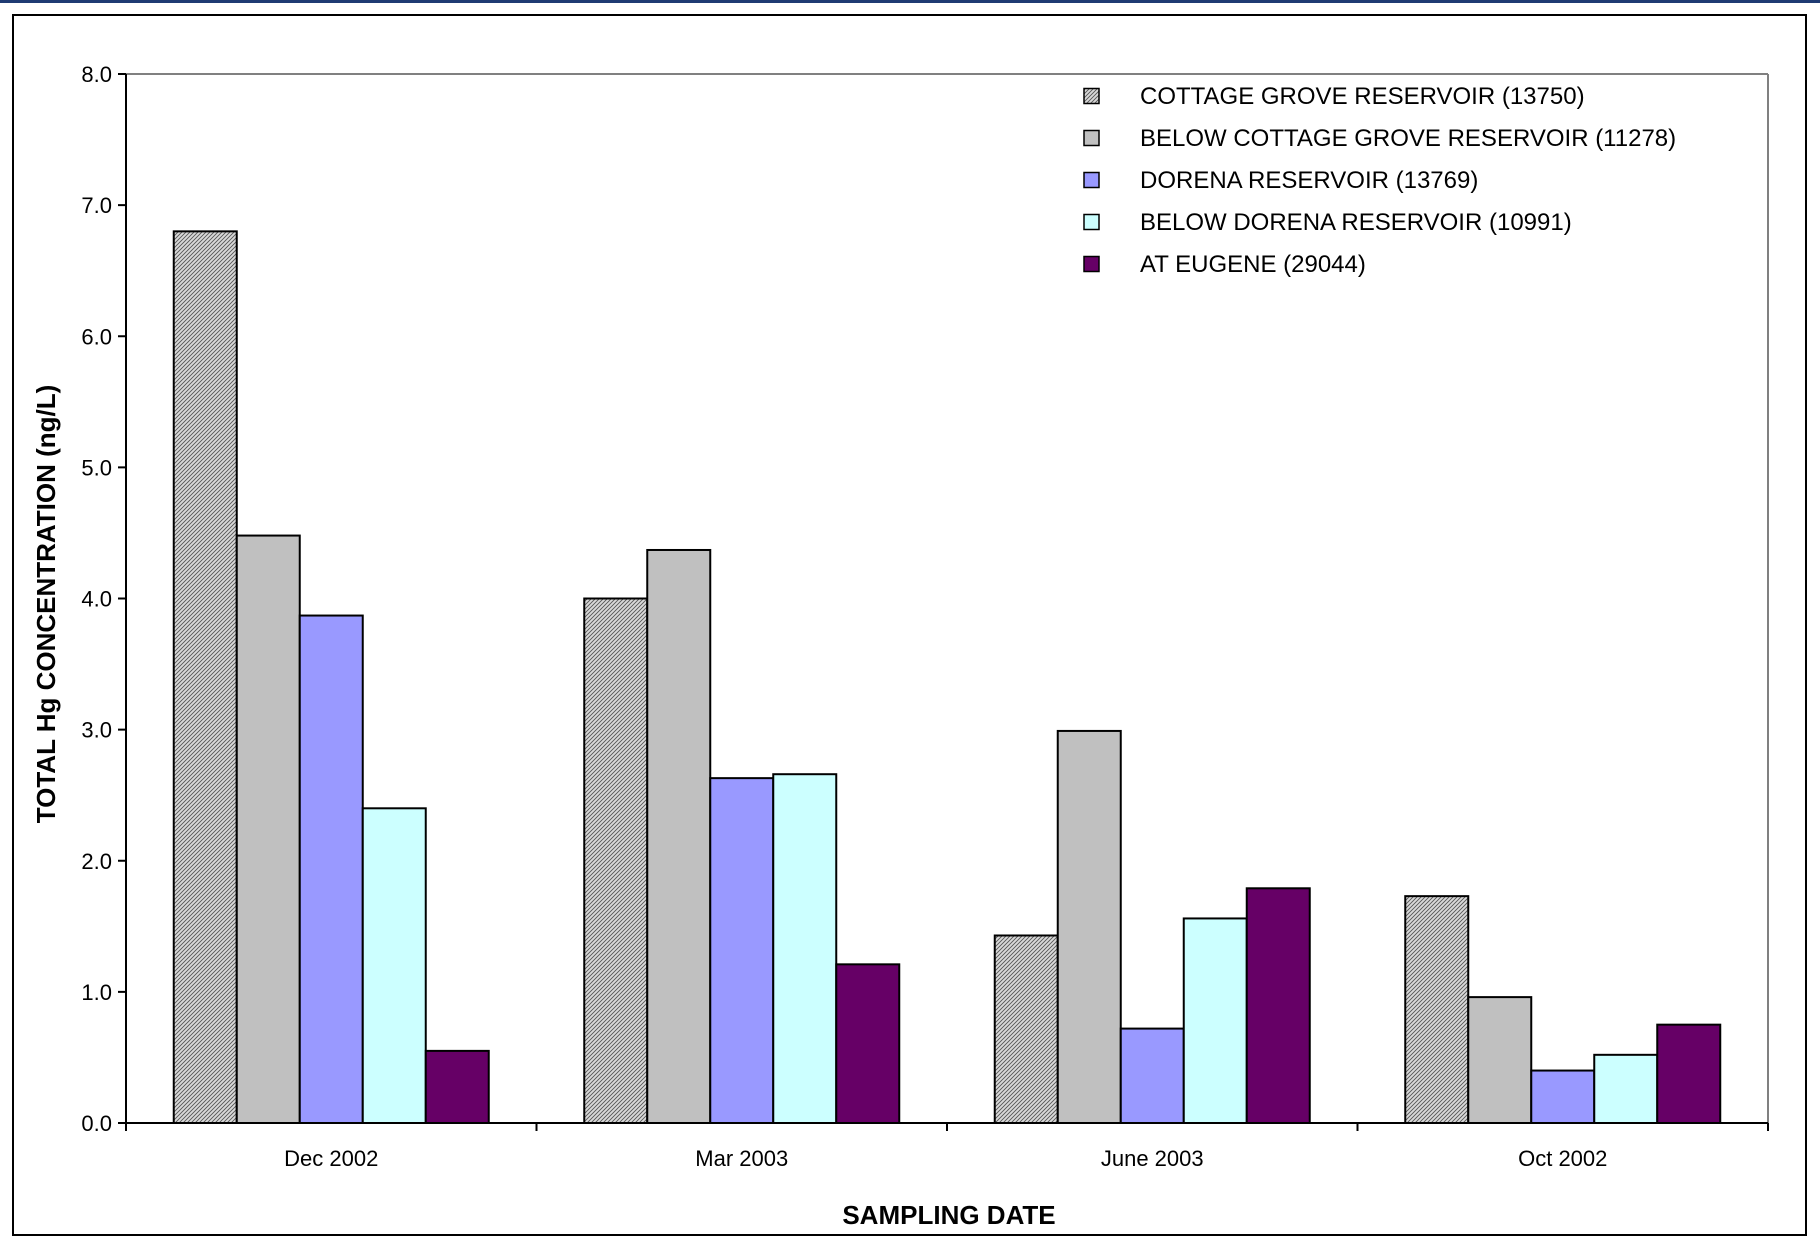 This screenshot has width=1820, height=1243. What do you see at coordinates (96, 861) in the screenshot?
I see `y-tick-label-2: 2.0` at bounding box center [96, 861].